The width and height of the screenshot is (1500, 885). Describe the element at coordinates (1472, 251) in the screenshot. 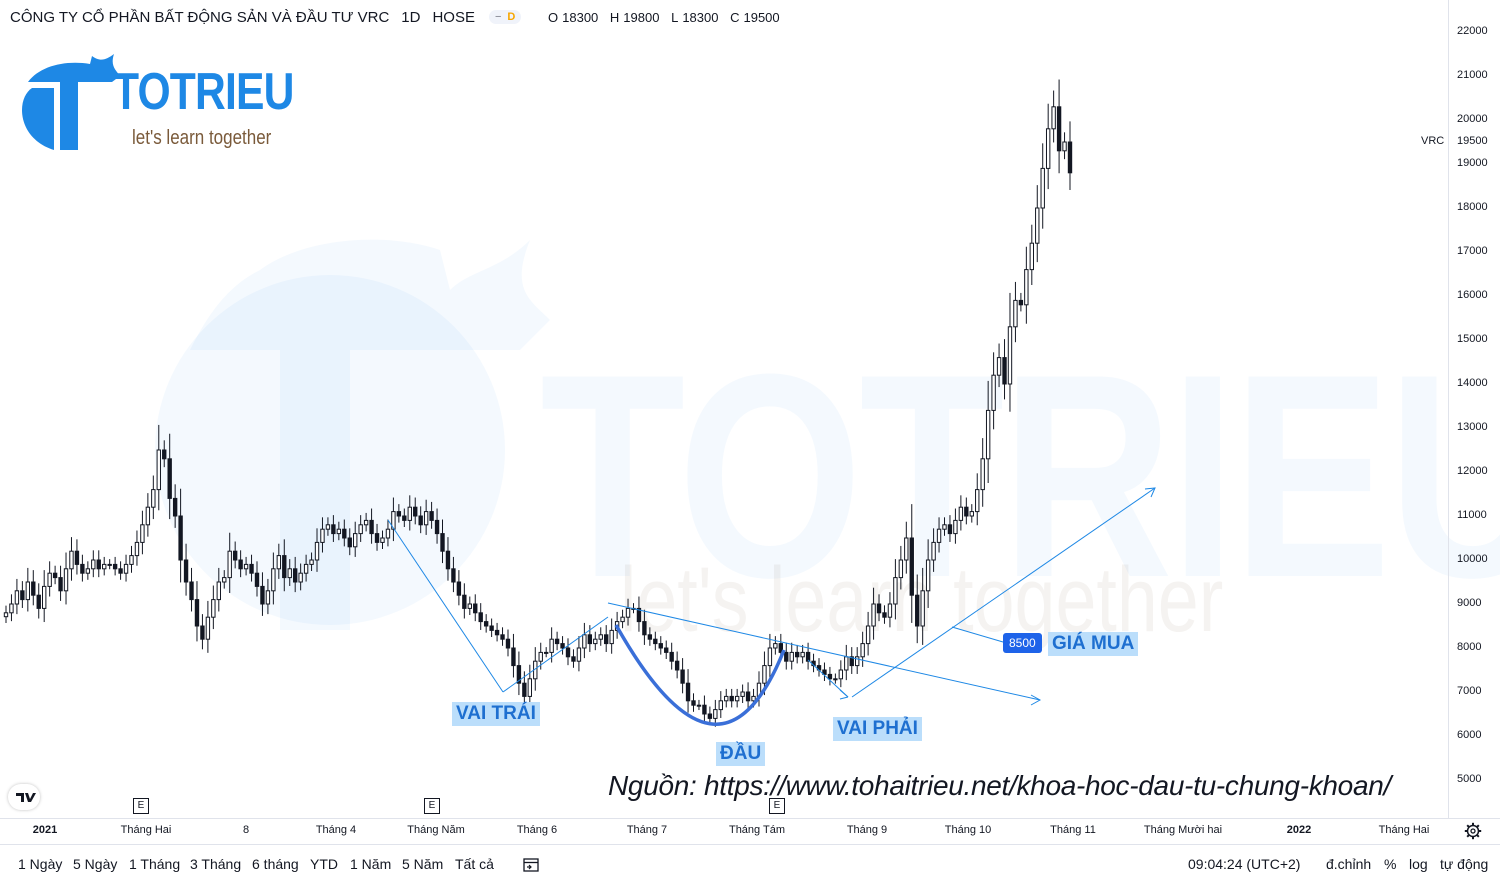

I see `y-tick-label: 17000` at that location.